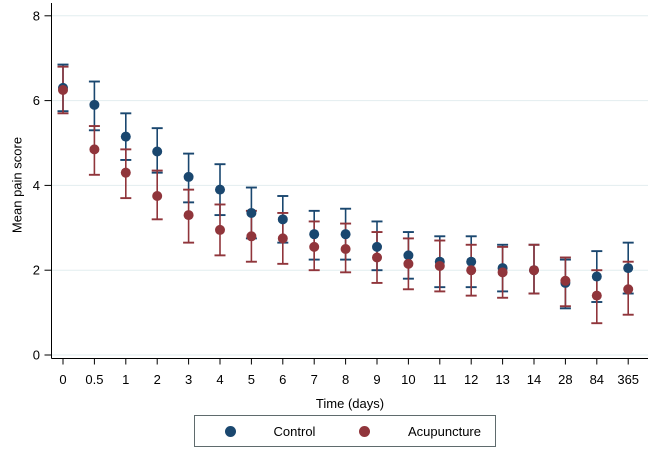 The width and height of the screenshot is (655, 452). What do you see at coordinates (219, 379) in the screenshot?
I see `x-tick-label: 4` at bounding box center [219, 379].